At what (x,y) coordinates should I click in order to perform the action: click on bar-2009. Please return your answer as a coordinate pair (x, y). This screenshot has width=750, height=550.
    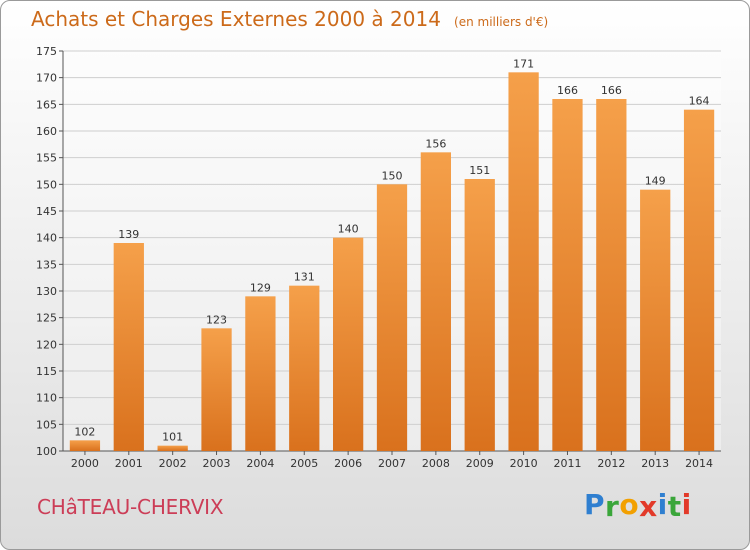
    Looking at the image, I should click on (479, 315).